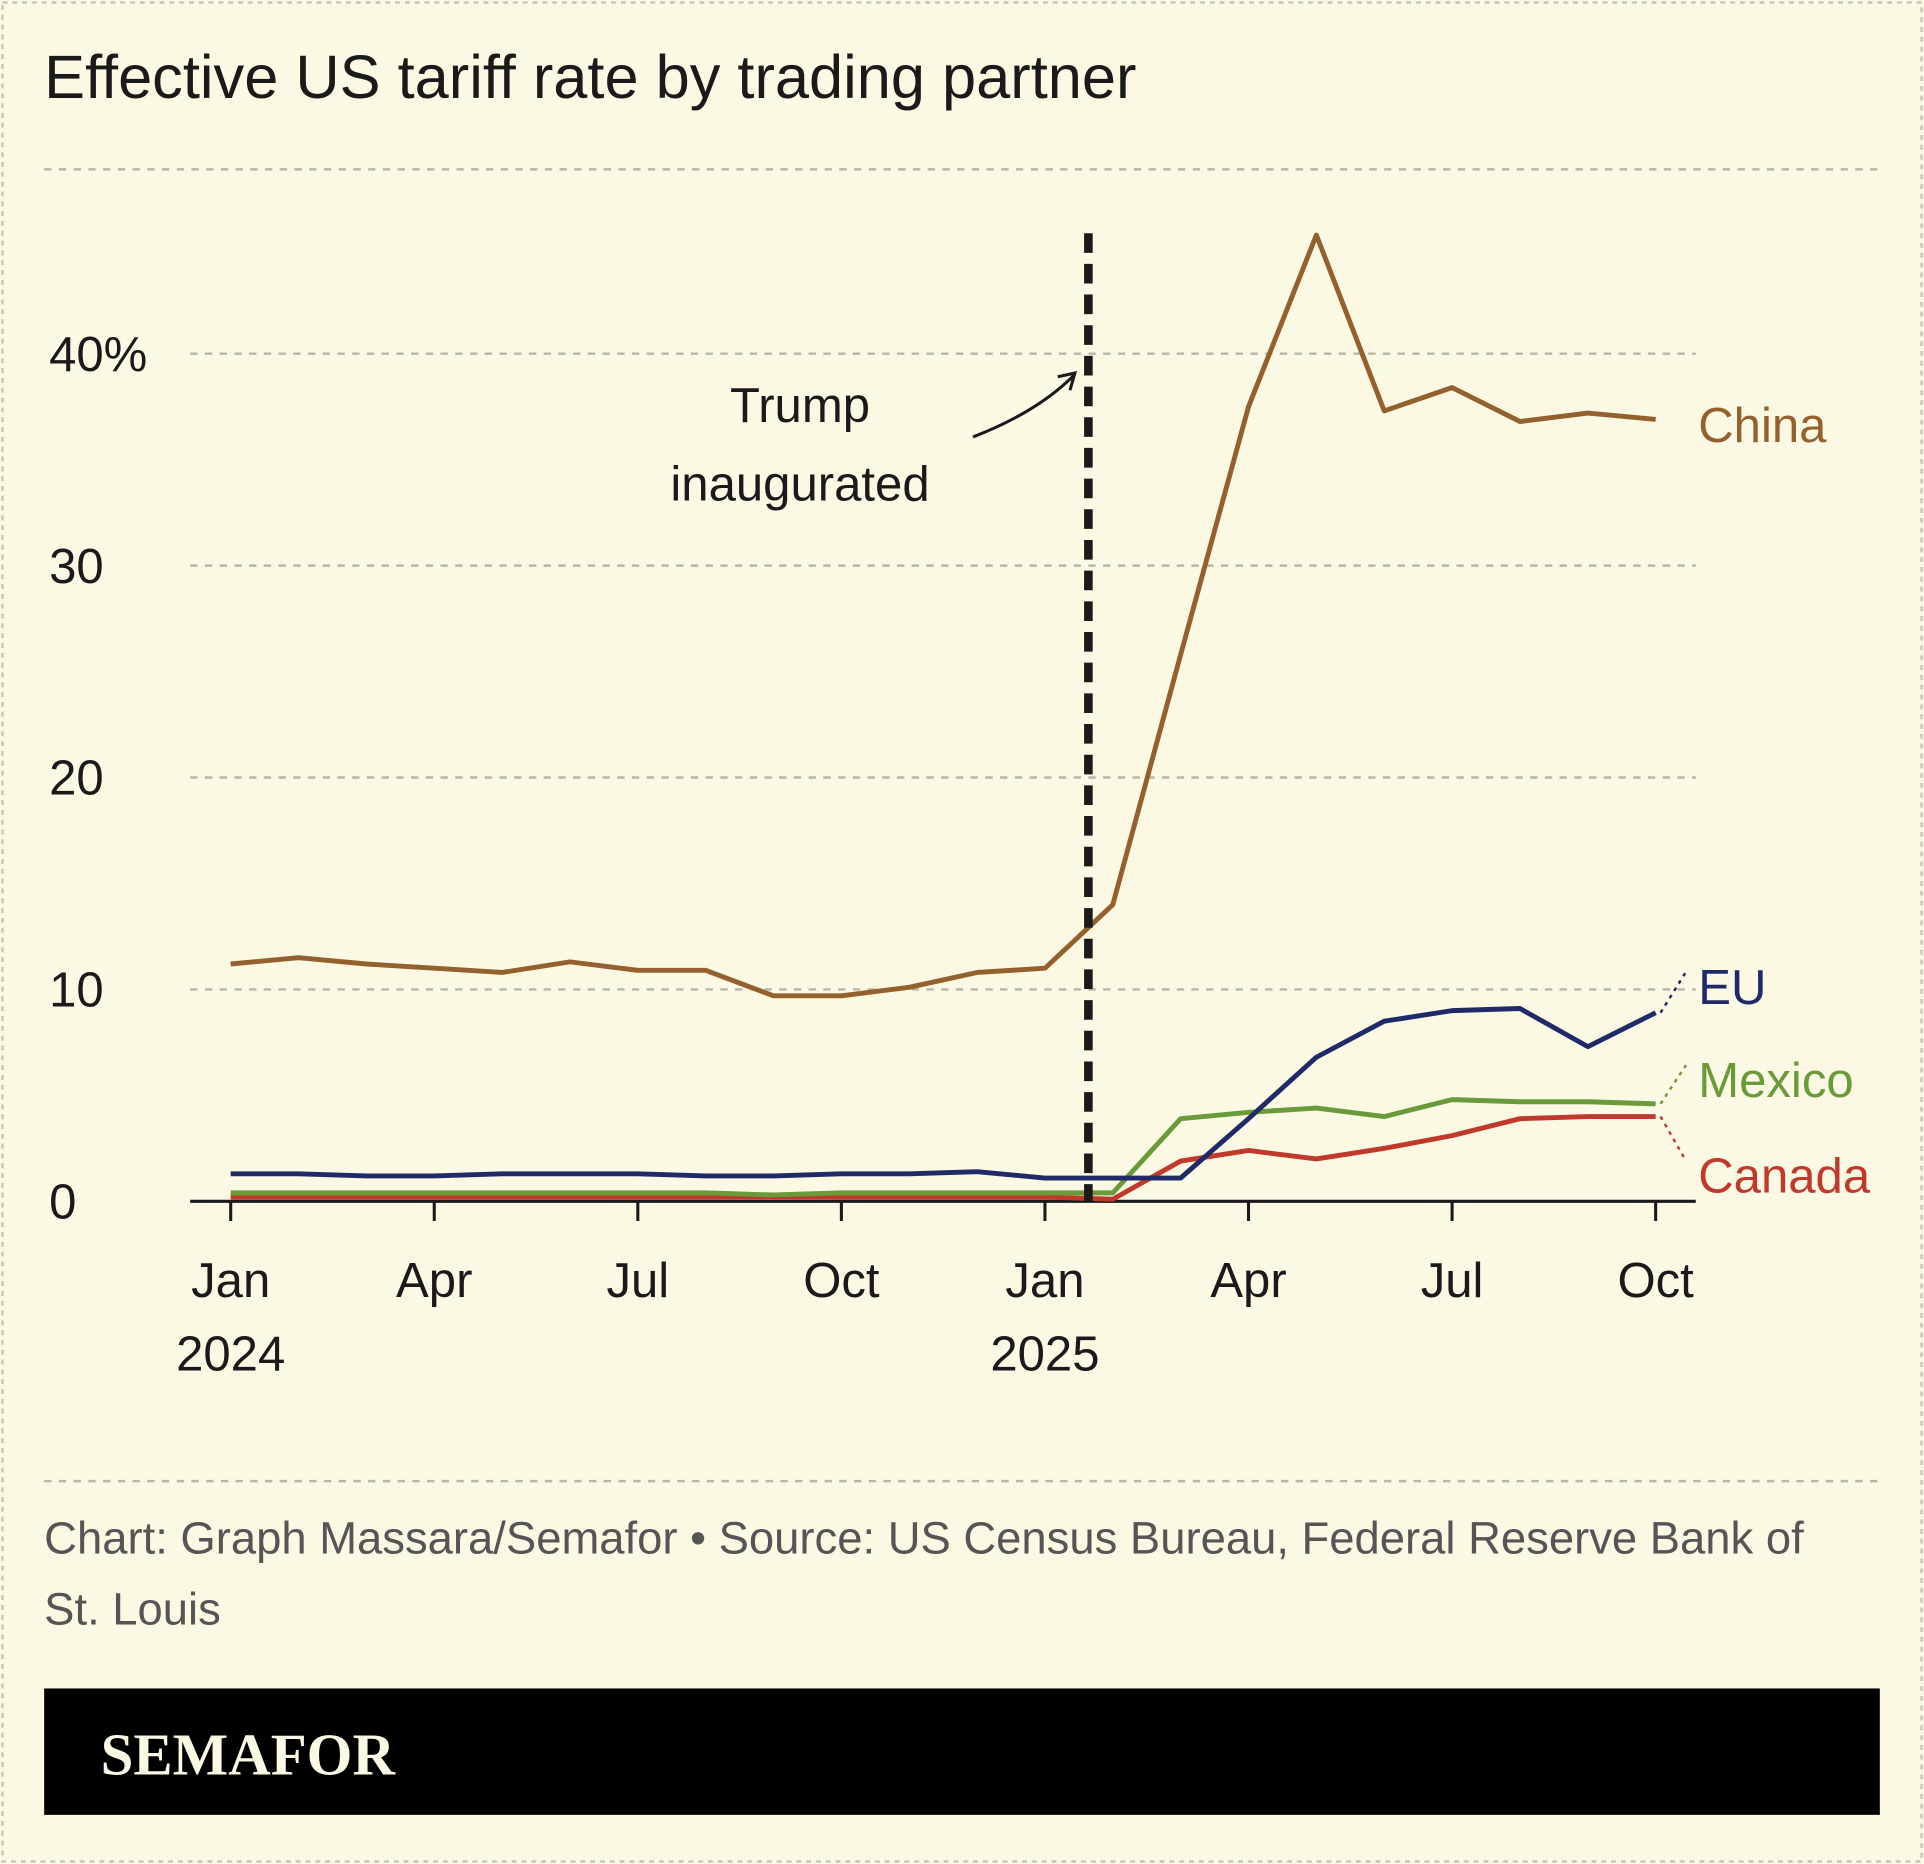 The width and height of the screenshot is (1924, 1864). I want to click on series-label: Mexico, so click(1775, 1081).